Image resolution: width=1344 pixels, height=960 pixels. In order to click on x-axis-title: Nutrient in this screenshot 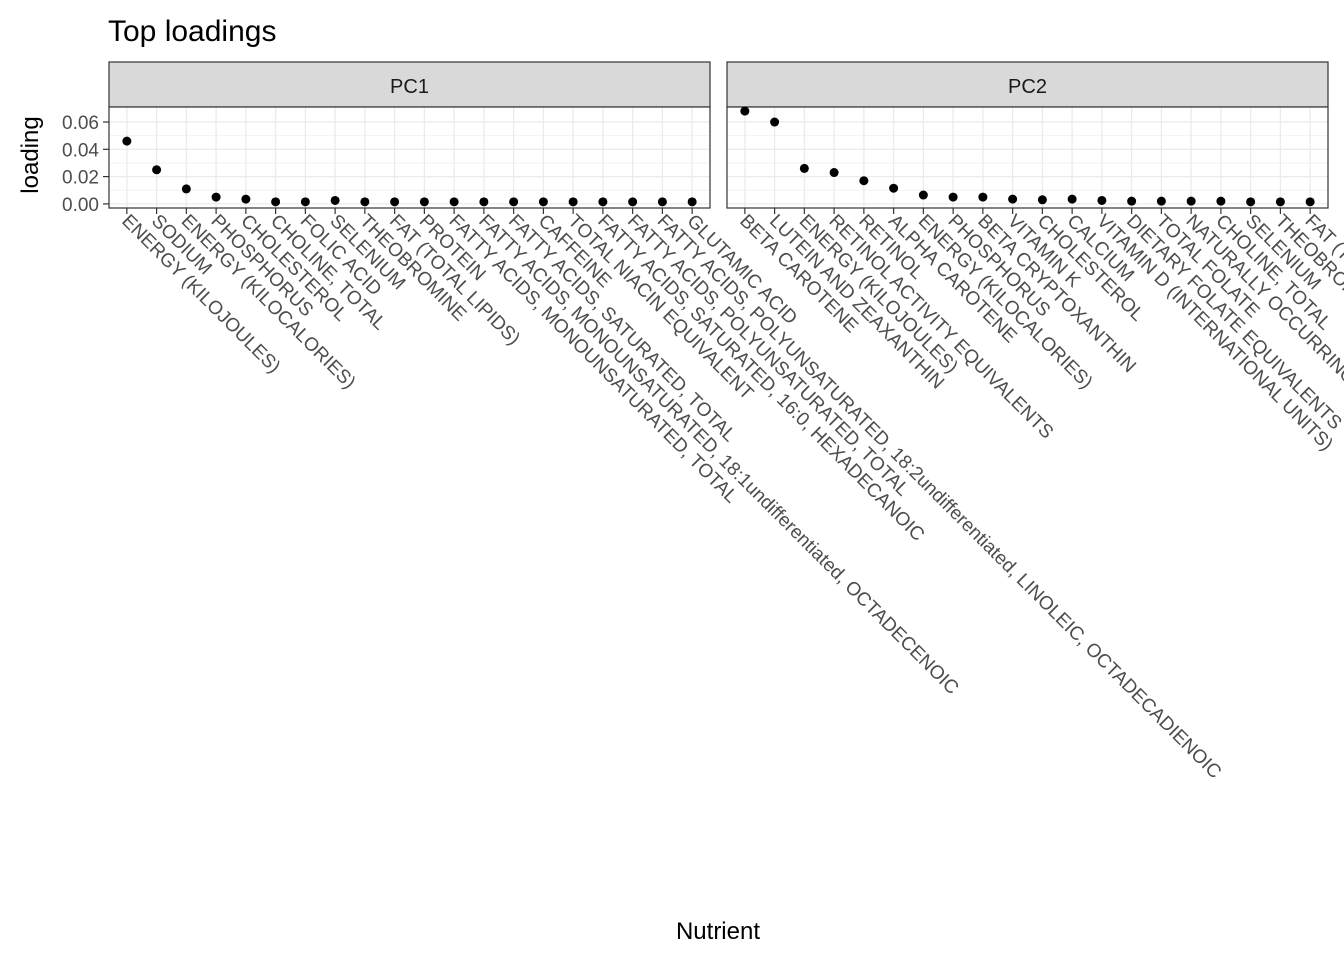, I will do `click(718, 931)`.